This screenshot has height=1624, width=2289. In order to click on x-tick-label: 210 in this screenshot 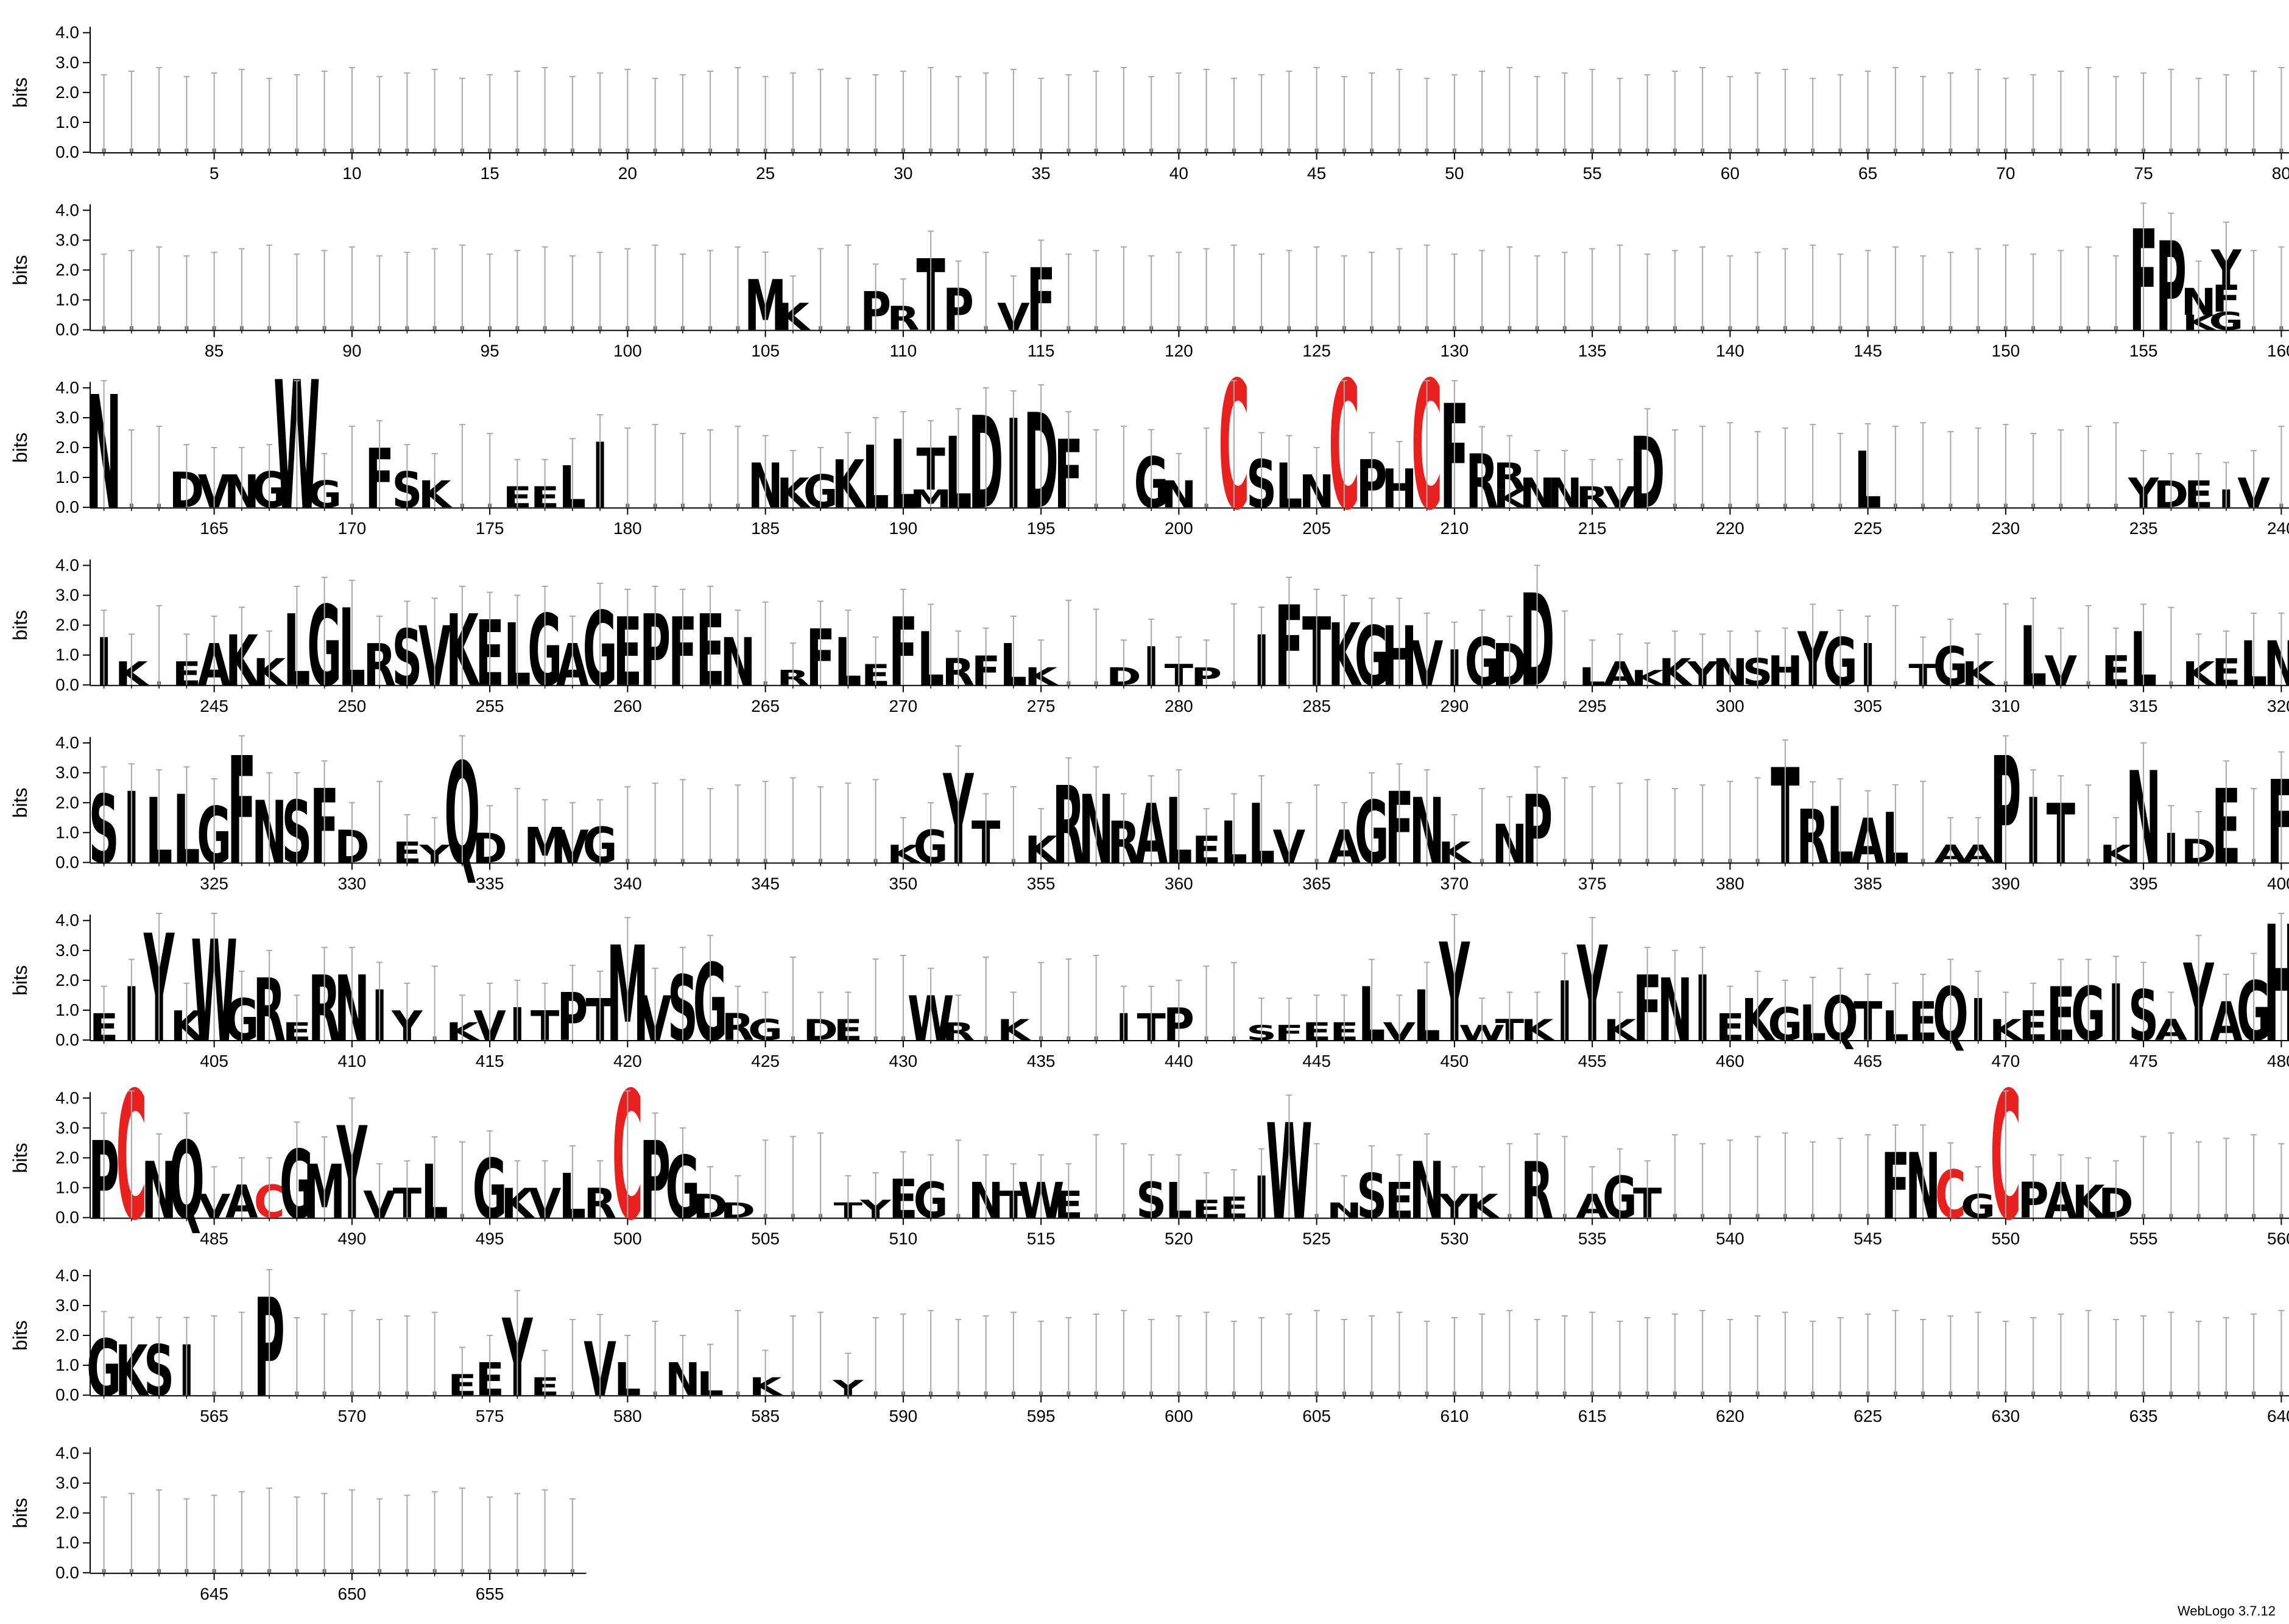, I will do `click(1455, 528)`.